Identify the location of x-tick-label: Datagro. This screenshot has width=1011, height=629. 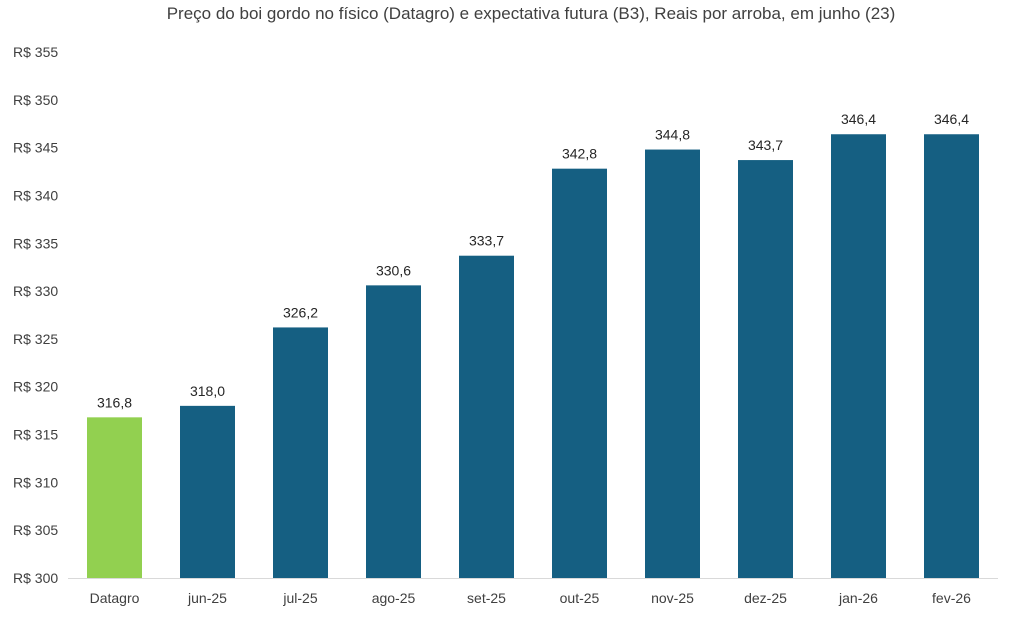
(115, 598).